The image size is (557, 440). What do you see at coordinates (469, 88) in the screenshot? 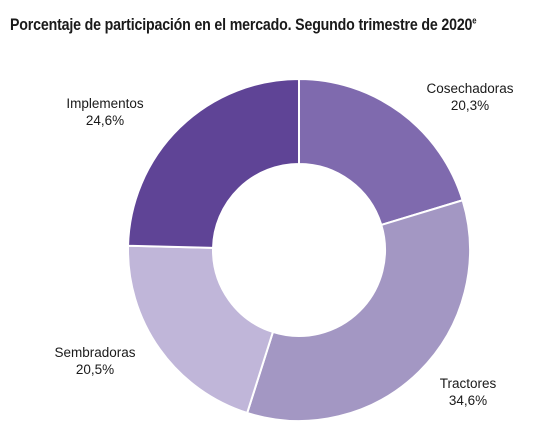
I see `slice-category-label: Cosechadoras` at bounding box center [469, 88].